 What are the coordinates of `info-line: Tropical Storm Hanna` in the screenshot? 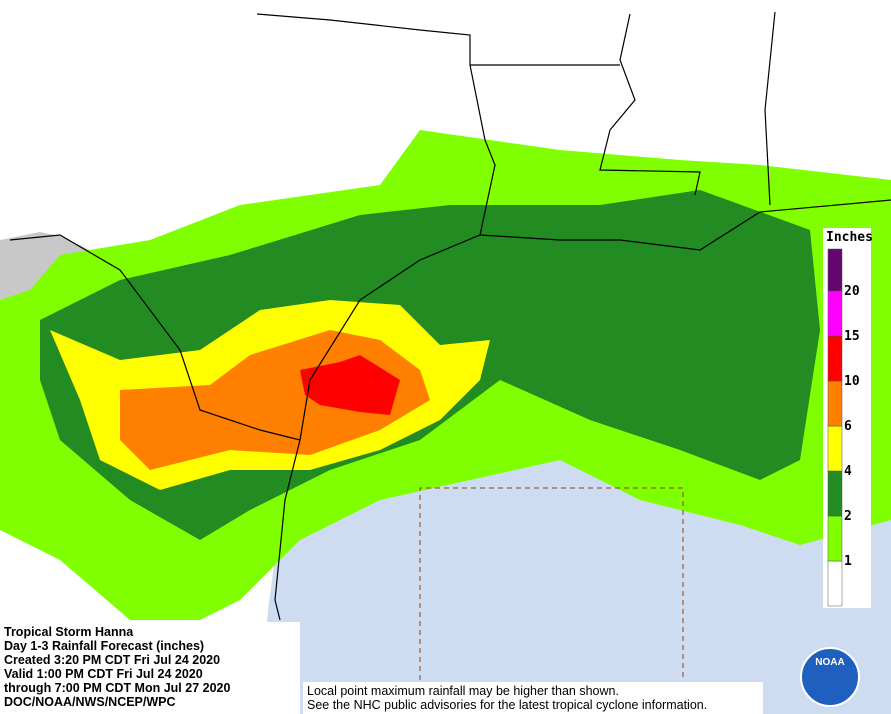 It's located at (69, 632).